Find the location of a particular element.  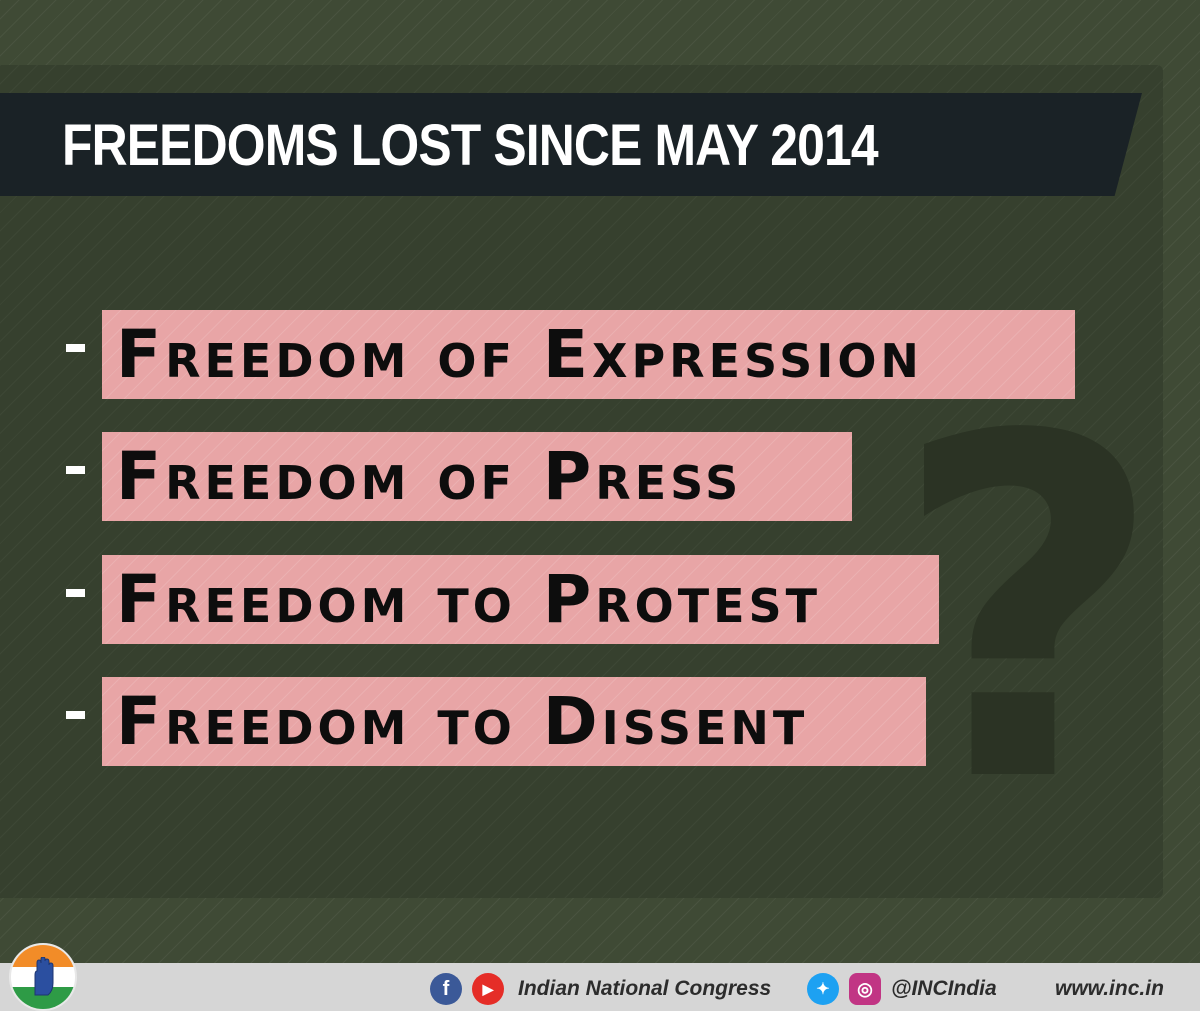

footer-website: www.inc.in is located at coordinates (1109, 988).